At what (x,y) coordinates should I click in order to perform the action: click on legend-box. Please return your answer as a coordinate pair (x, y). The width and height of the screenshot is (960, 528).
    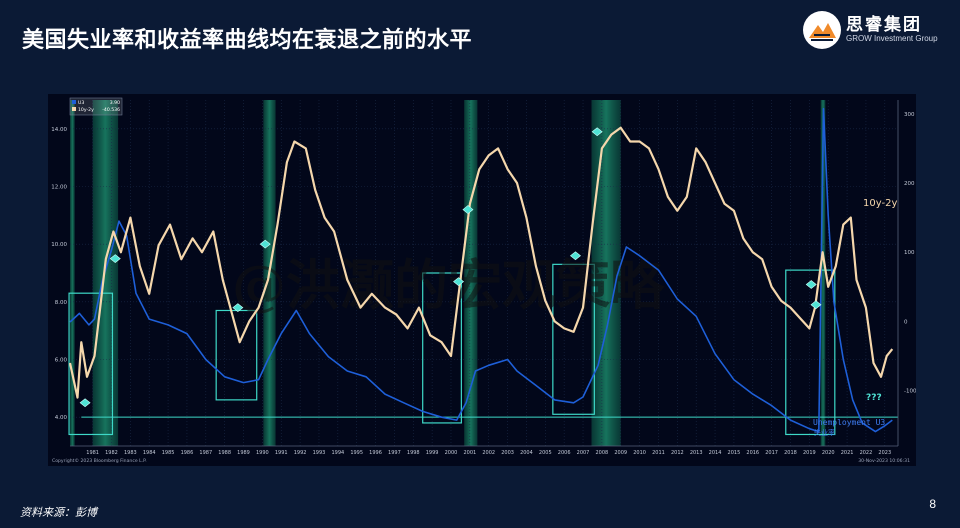
    Looking at the image, I should click on (96, 106).